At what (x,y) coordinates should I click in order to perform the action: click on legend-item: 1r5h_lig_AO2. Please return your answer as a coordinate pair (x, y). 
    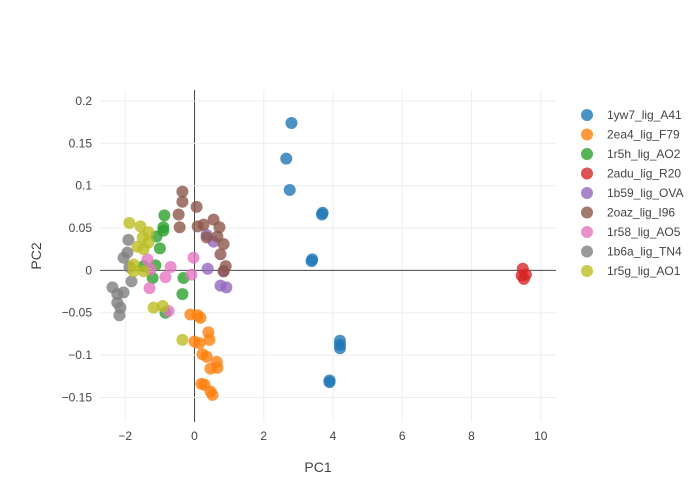
    Looking at the image, I should click on (631, 154).